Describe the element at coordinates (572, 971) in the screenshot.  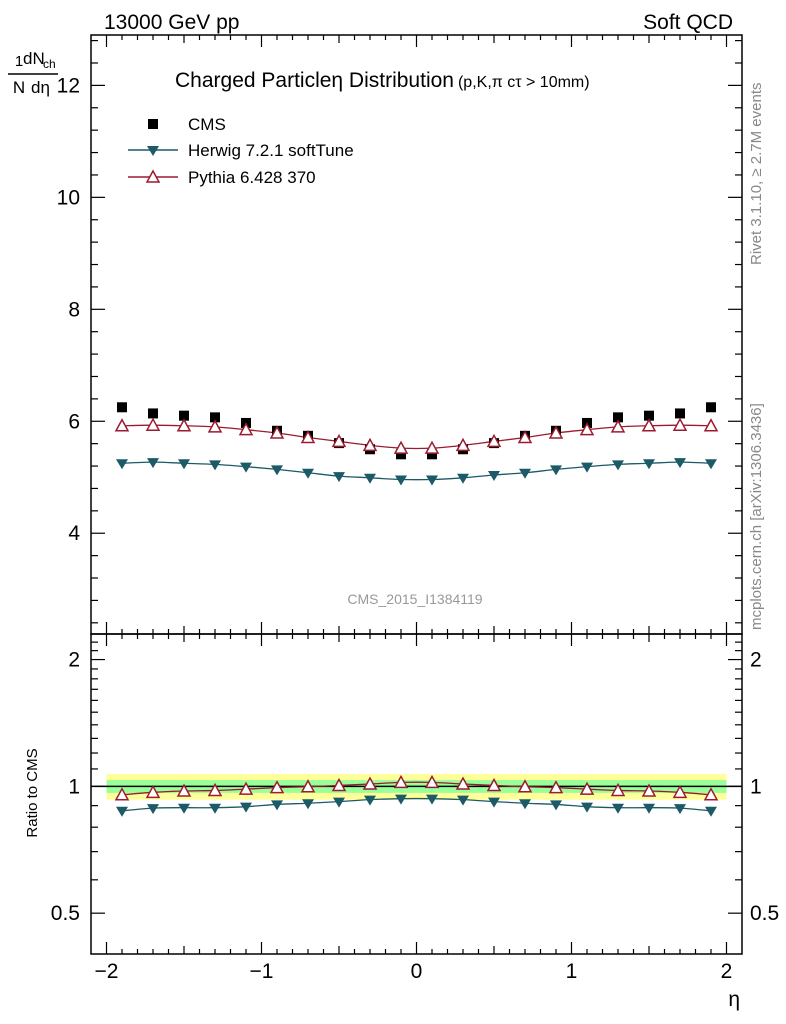
I see `x-tick-label: 1` at that location.